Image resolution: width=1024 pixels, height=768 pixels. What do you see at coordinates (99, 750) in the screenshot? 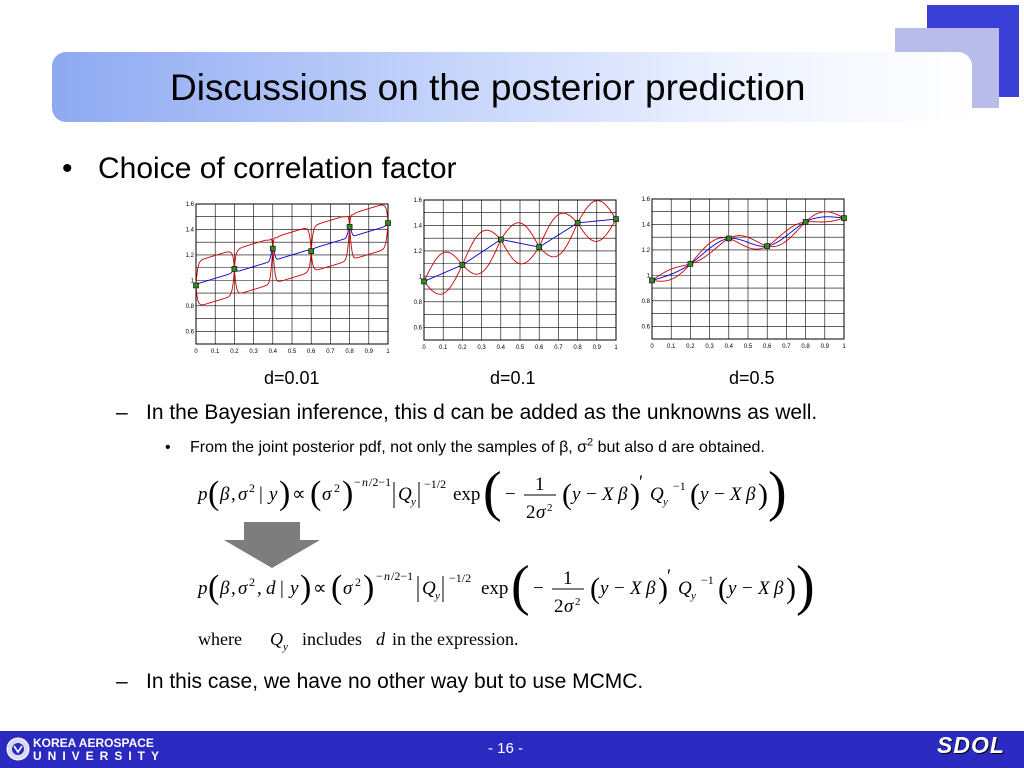
I see `university-name: KOREA AEROSPACE UNIVERSITY` at bounding box center [99, 750].